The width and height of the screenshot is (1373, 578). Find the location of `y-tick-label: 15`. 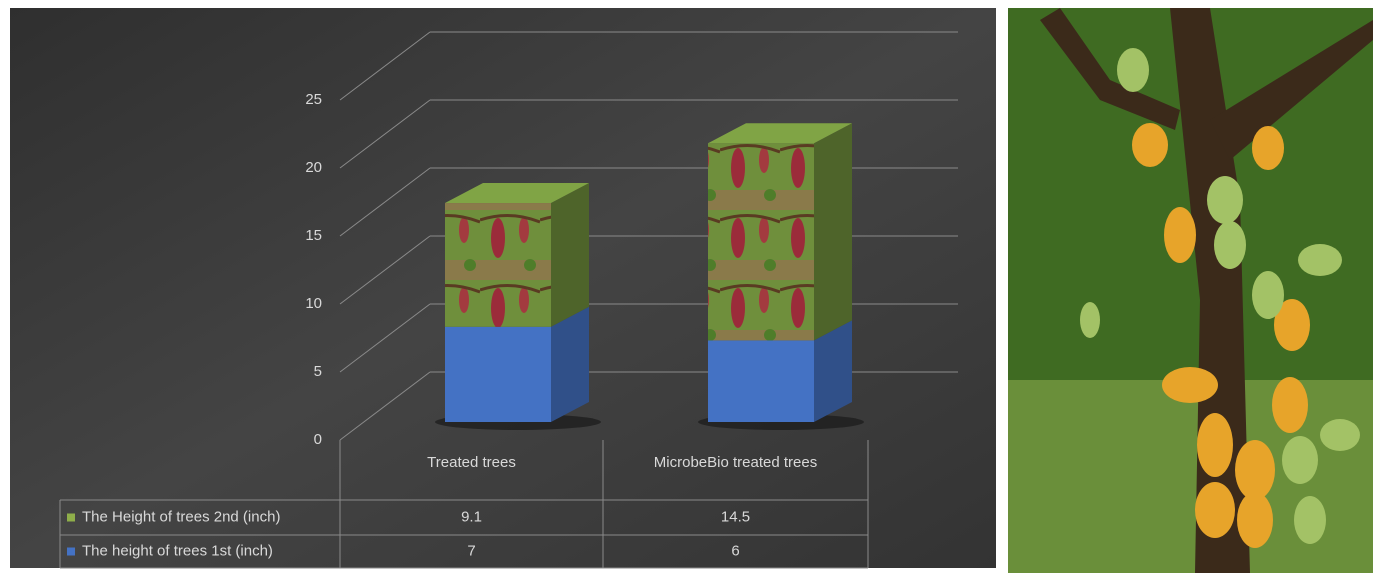

y-tick-label: 15 is located at coordinates (313, 235).